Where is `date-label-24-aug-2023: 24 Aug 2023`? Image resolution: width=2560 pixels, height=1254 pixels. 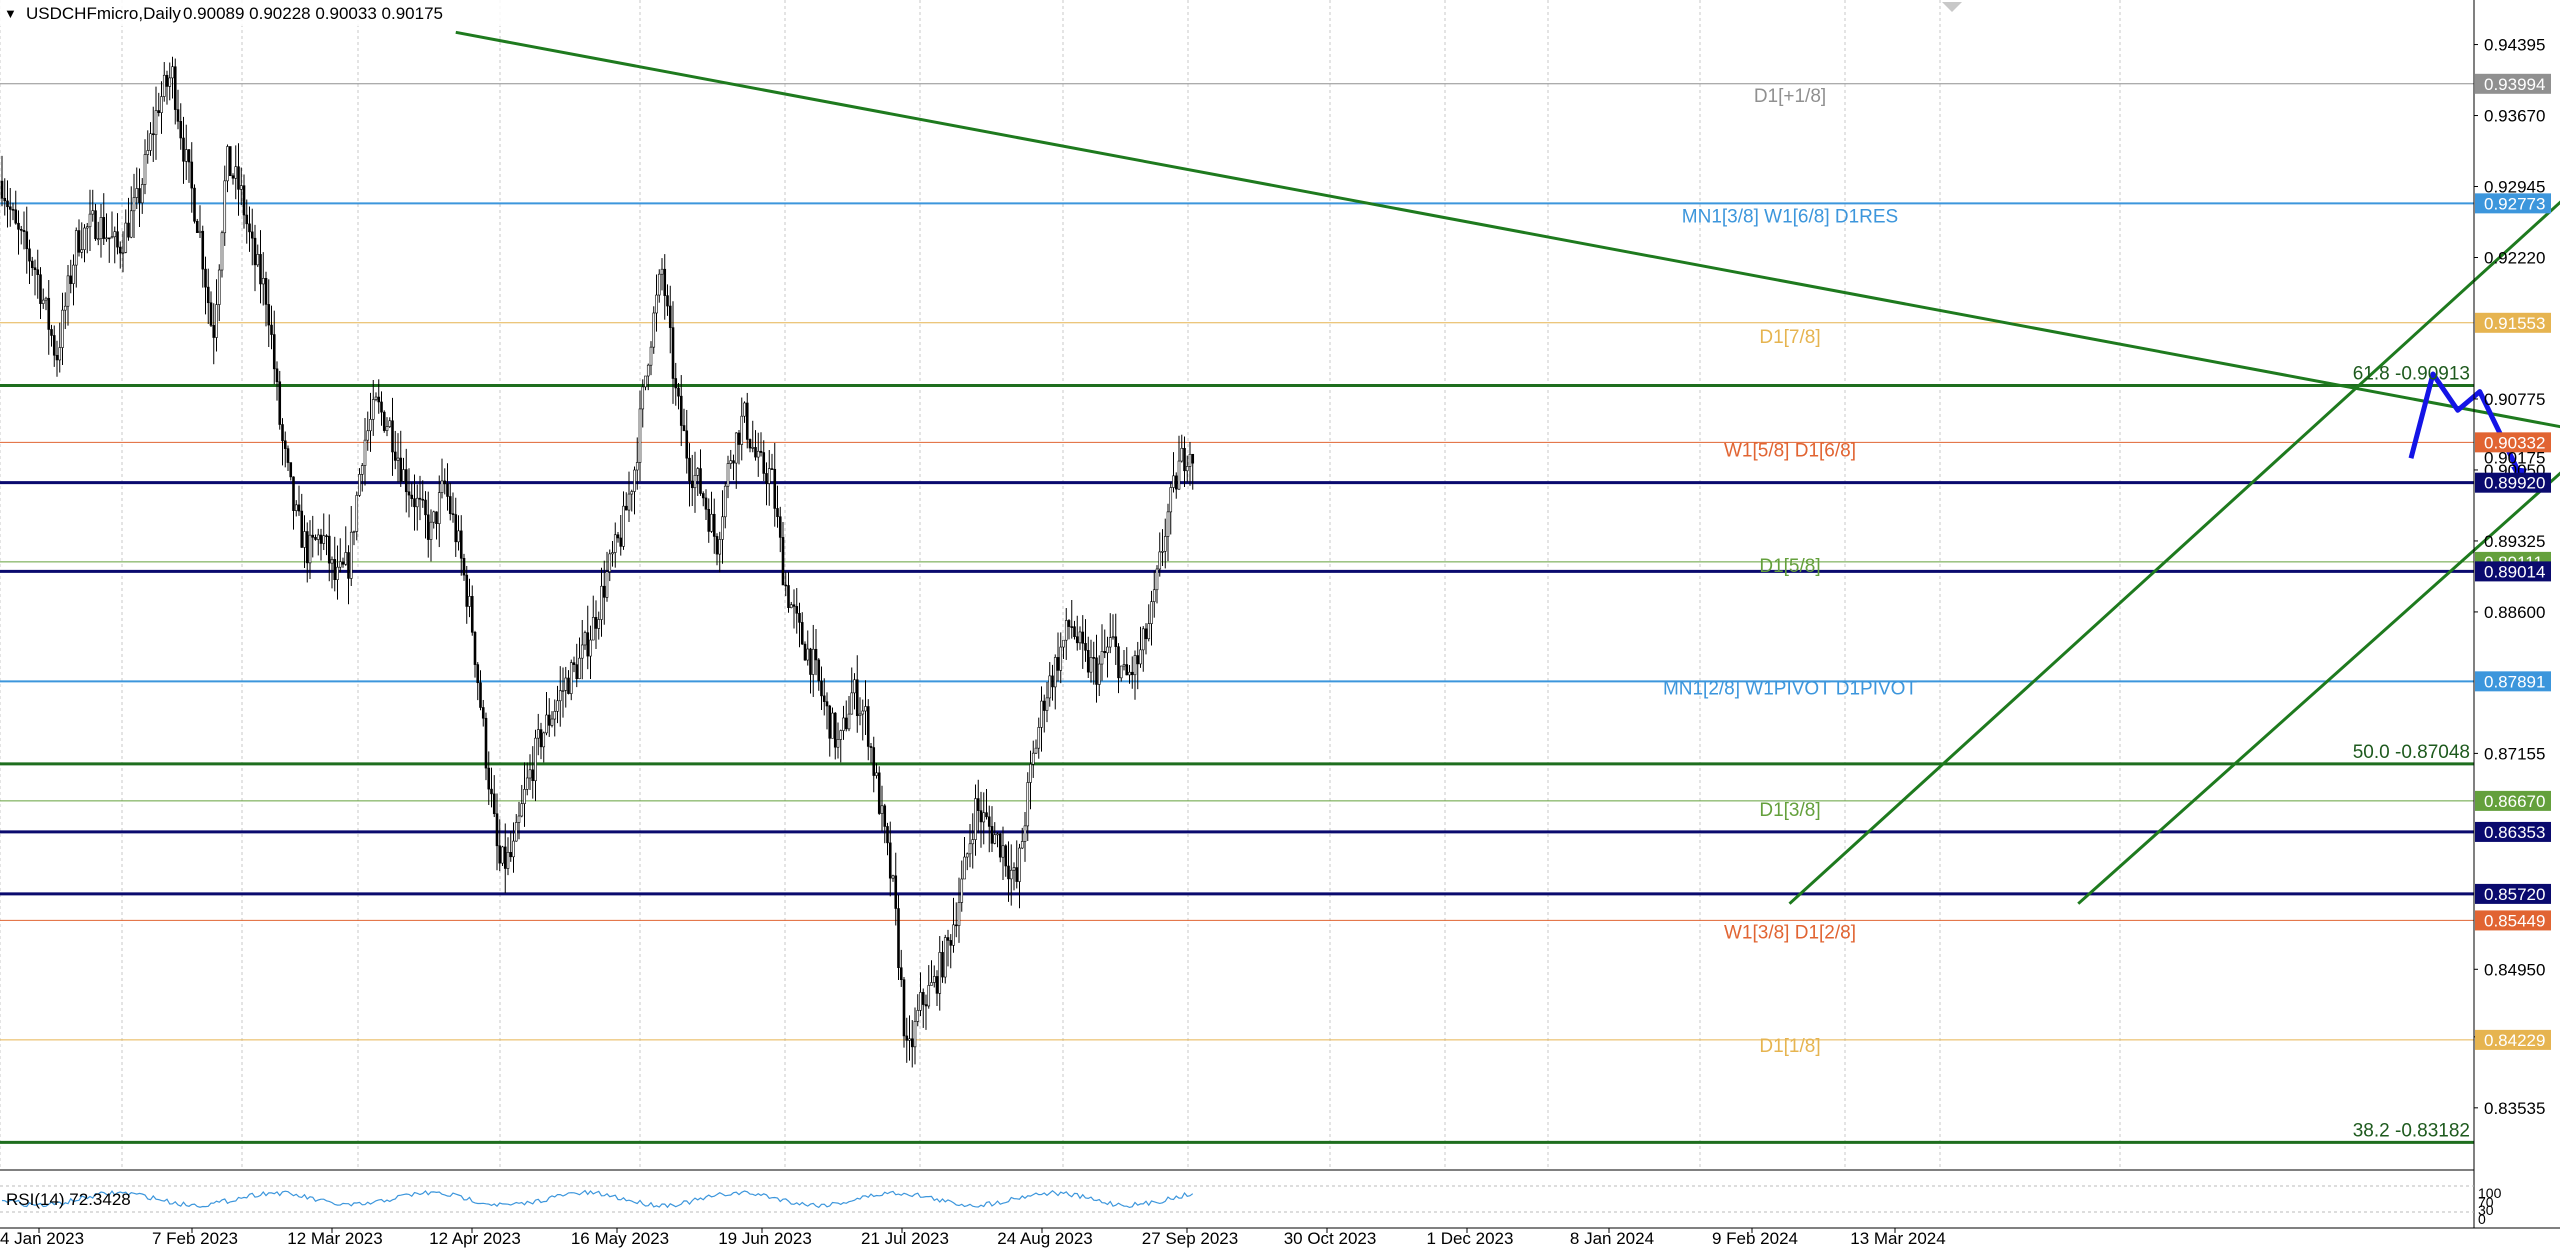 date-label-24-aug-2023: 24 Aug 2023 is located at coordinates (1044, 1238).